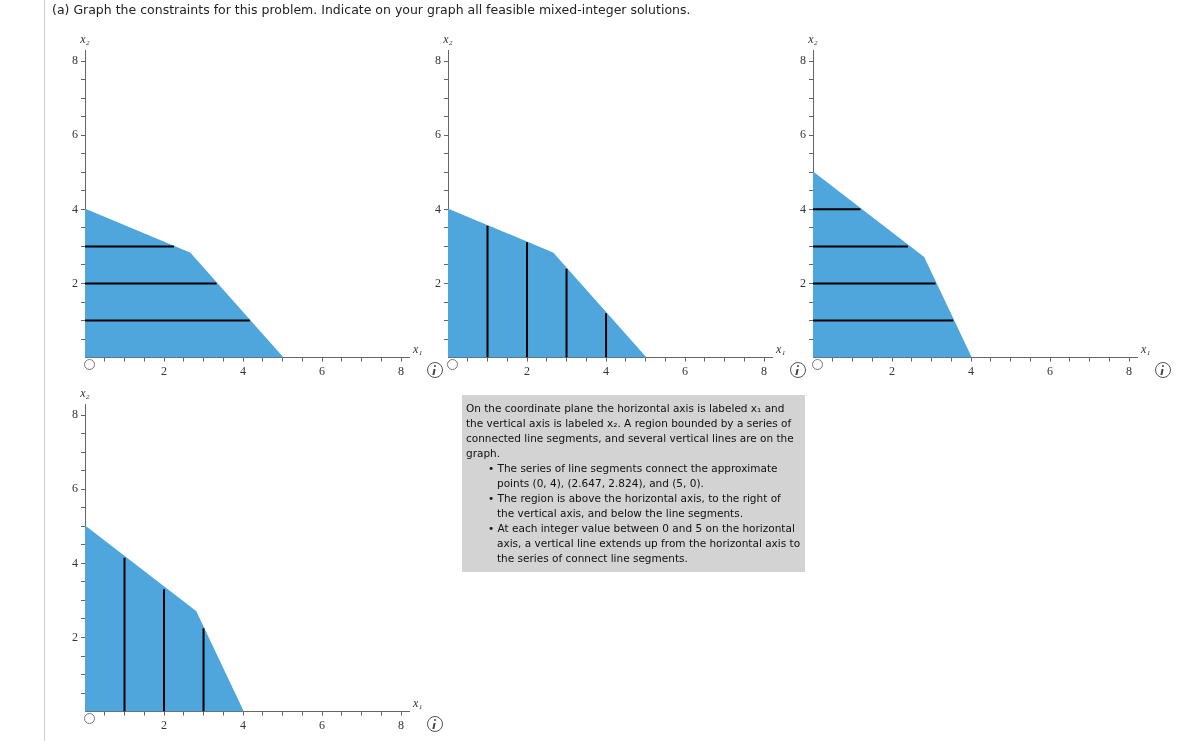 The width and height of the screenshot is (1179, 741). I want to click on text: On the coordinate plane the horizontal axis is labeled x₁ and the vertical axis is labeled x₂. A region bounded by a series of connected line segments, and several vertical lines are on the graph., so click(630, 431).